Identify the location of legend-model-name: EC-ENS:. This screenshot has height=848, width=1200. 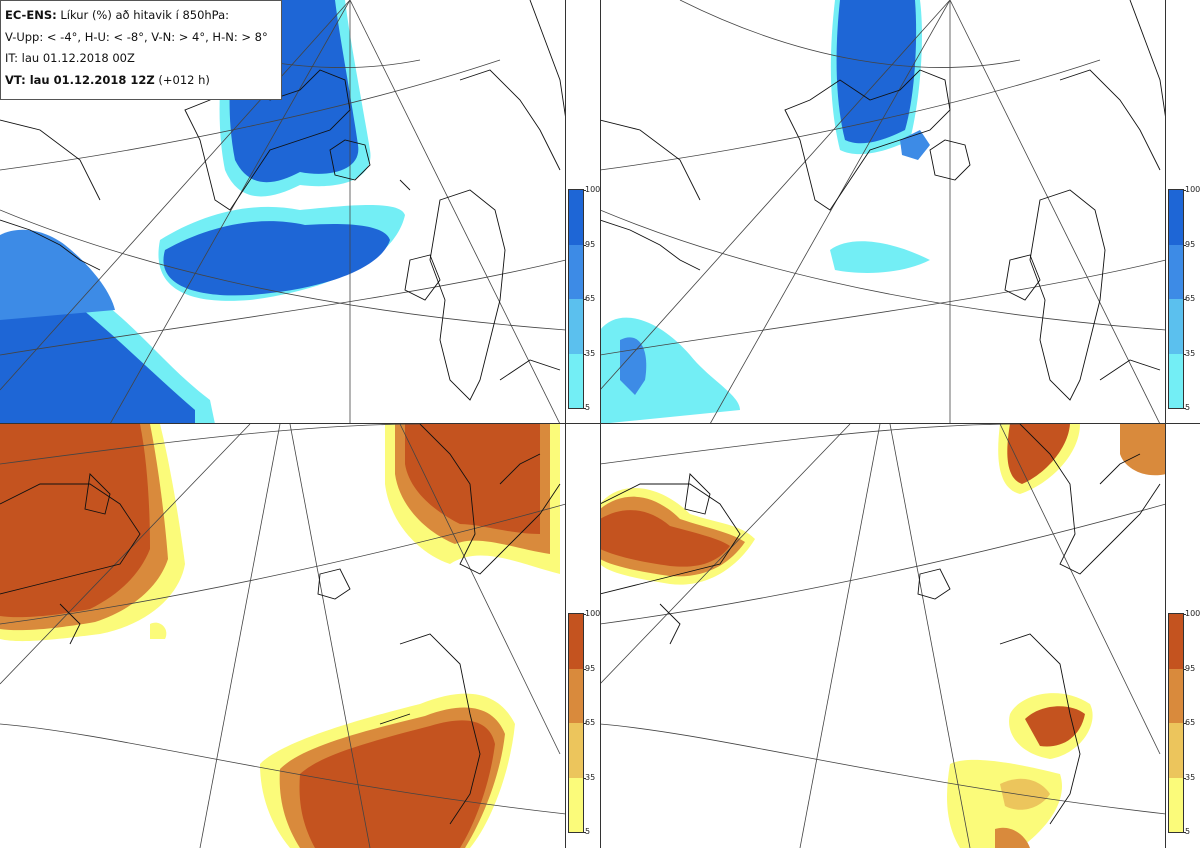
(31, 15).